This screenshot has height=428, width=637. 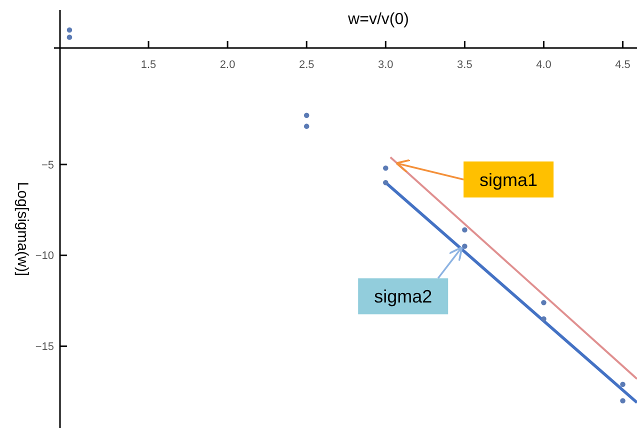 What do you see at coordinates (464, 65) in the screenshot?
I see `x-tick-label: 3.5` at bounding box center [464, 65].